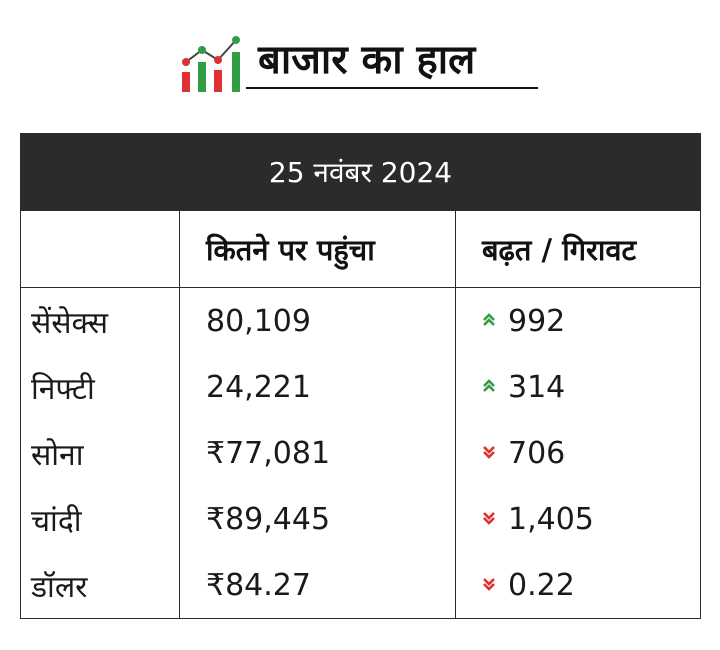  Describe the element at coordinates (578, 453) in the screenshot. I see `row-change: 706` at that location.